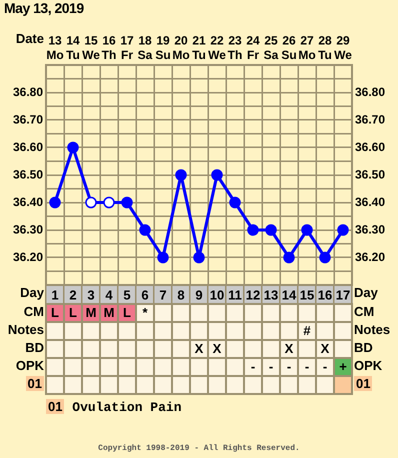 Image resolution: width=398 pixels, height=458 pixels. What do you see at coordinates (217, 48) in the screenshot?
I see `x2-tick-label: 22 We` at bounding box center [217, 48].